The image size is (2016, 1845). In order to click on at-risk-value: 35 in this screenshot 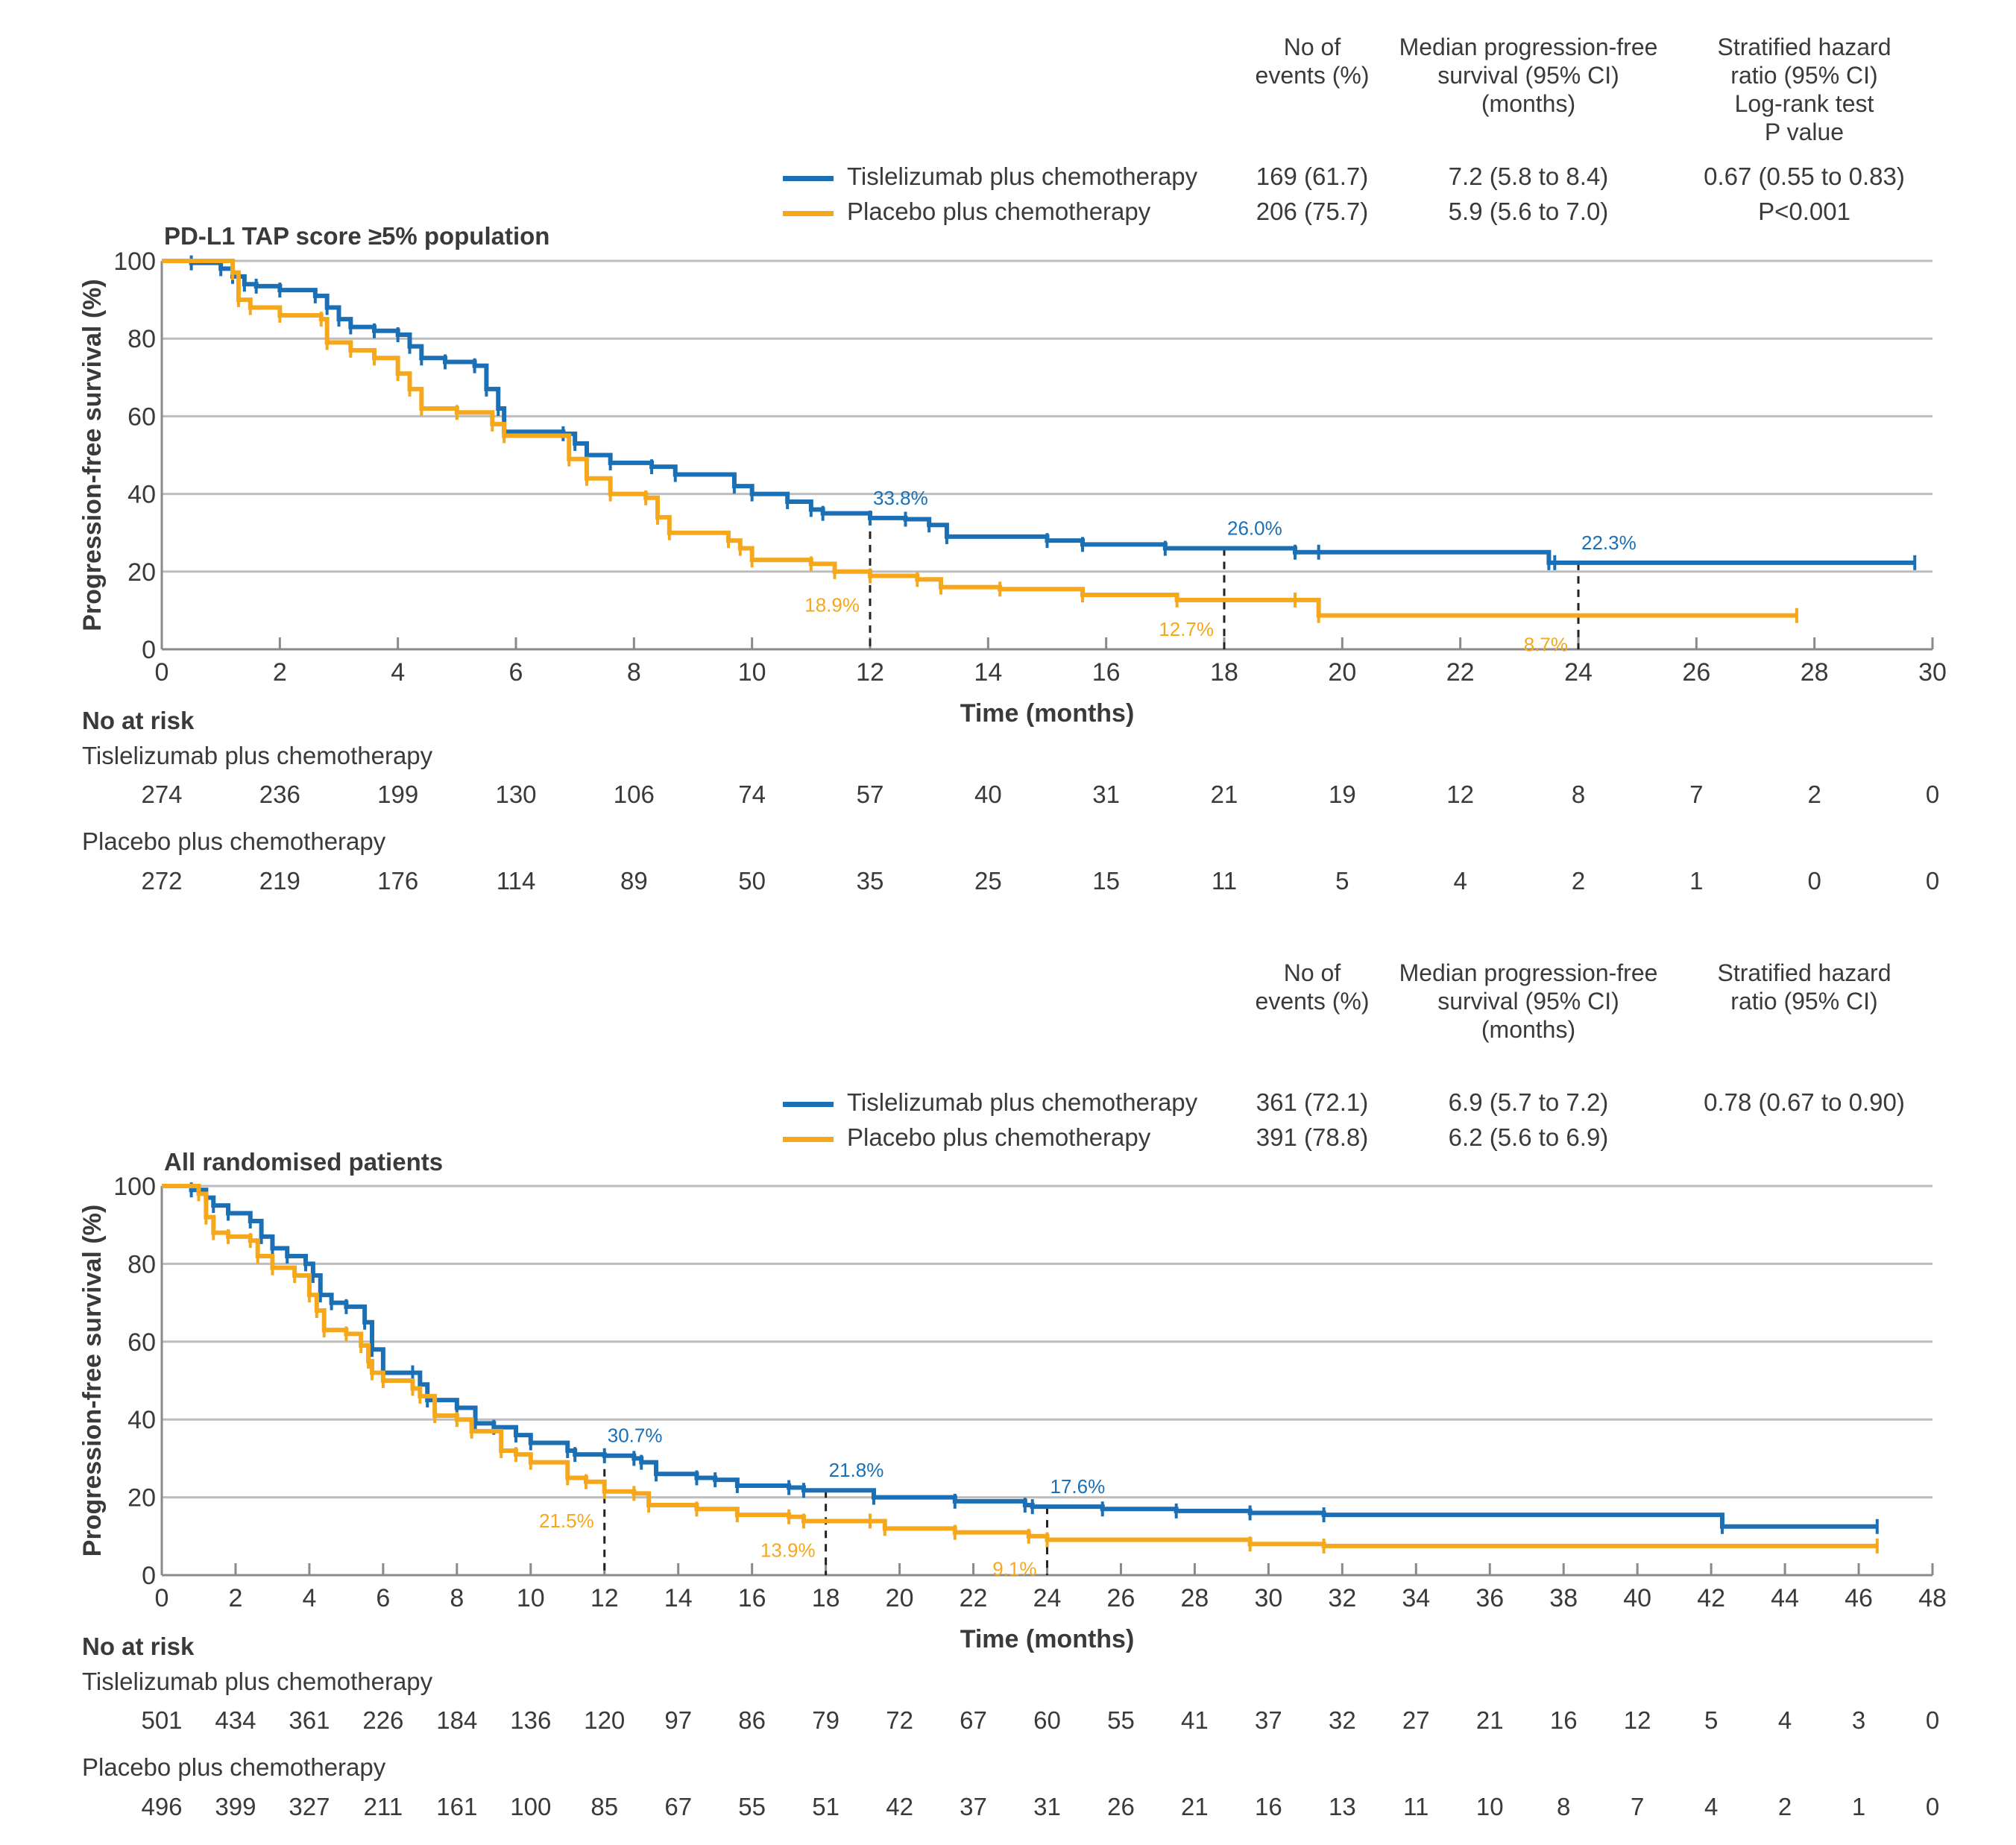, I will do `click(870, 881)`.